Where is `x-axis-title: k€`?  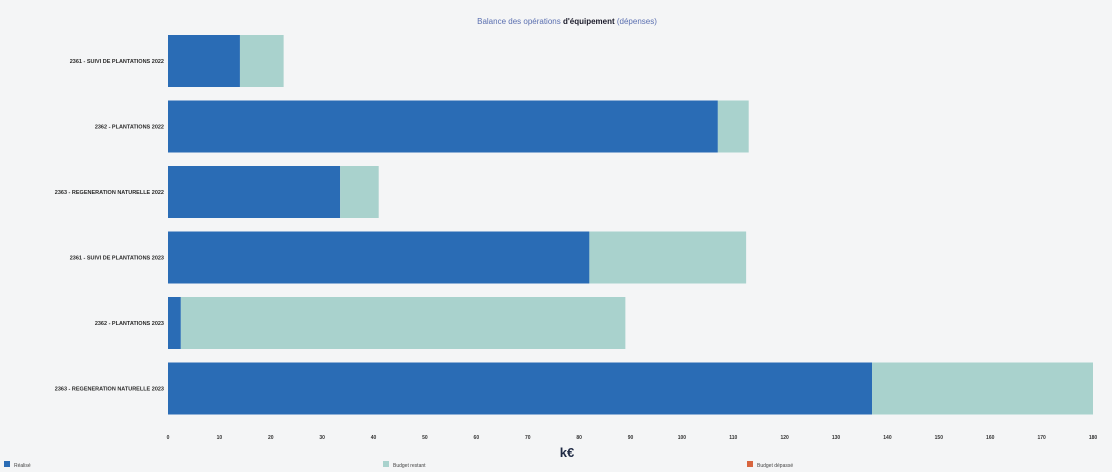
x-axis-title: k€ is located at coordinates (567, 452).